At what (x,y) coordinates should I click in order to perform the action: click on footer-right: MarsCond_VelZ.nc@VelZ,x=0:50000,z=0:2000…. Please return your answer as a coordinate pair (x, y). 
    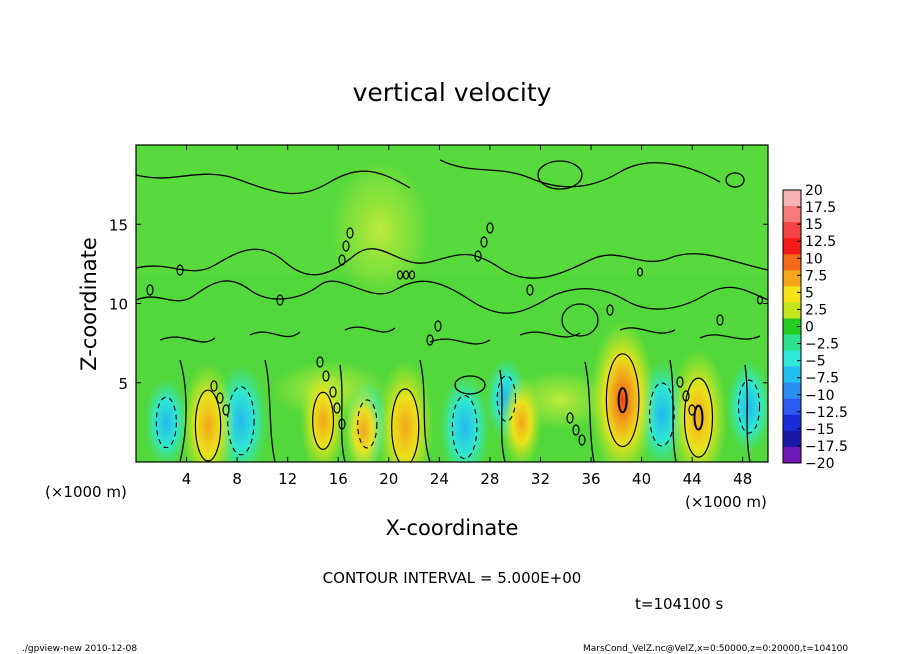
    Looking at the image, I should click on (715, 649).